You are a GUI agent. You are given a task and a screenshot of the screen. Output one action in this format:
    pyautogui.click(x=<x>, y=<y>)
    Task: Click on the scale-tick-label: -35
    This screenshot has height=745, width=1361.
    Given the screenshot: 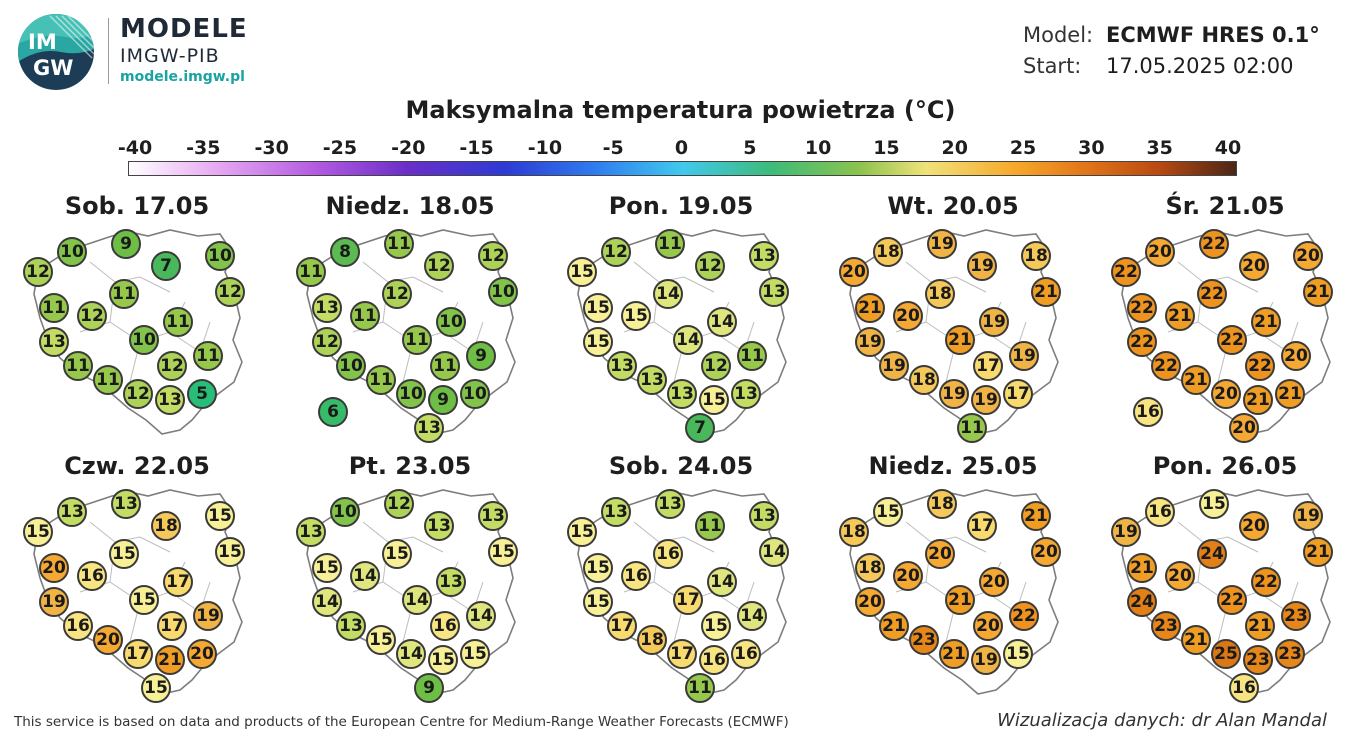 What is the action you would take?
    pyautogui.click(x=203, y=148)
    